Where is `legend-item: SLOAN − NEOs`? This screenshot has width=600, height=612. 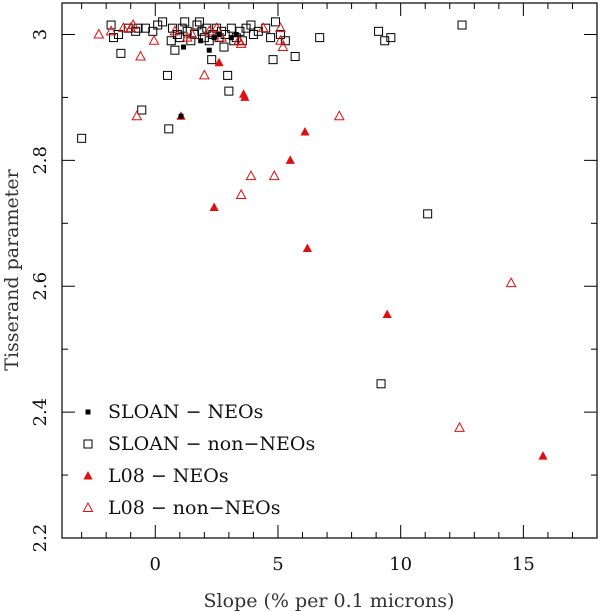 legend-item: SLOAN − NEOs is located at coordinates (174, 412).